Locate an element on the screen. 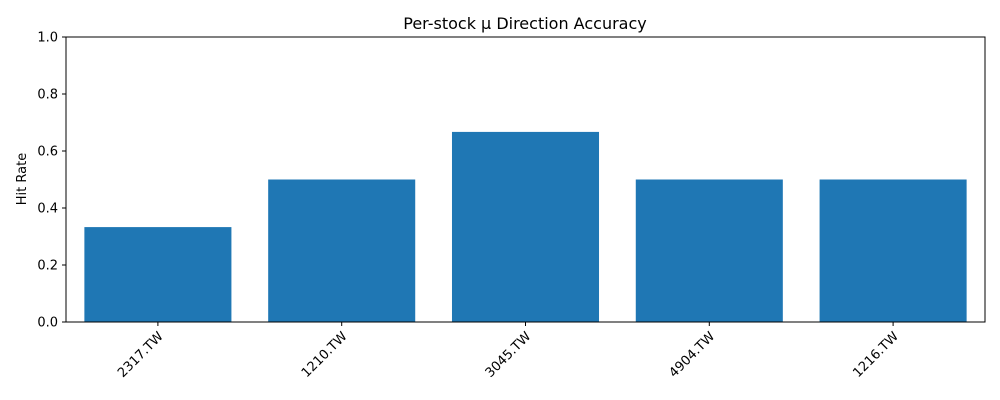 The image size is (1000, 400). bar-2317.TW is located at coordinates (158, 274).